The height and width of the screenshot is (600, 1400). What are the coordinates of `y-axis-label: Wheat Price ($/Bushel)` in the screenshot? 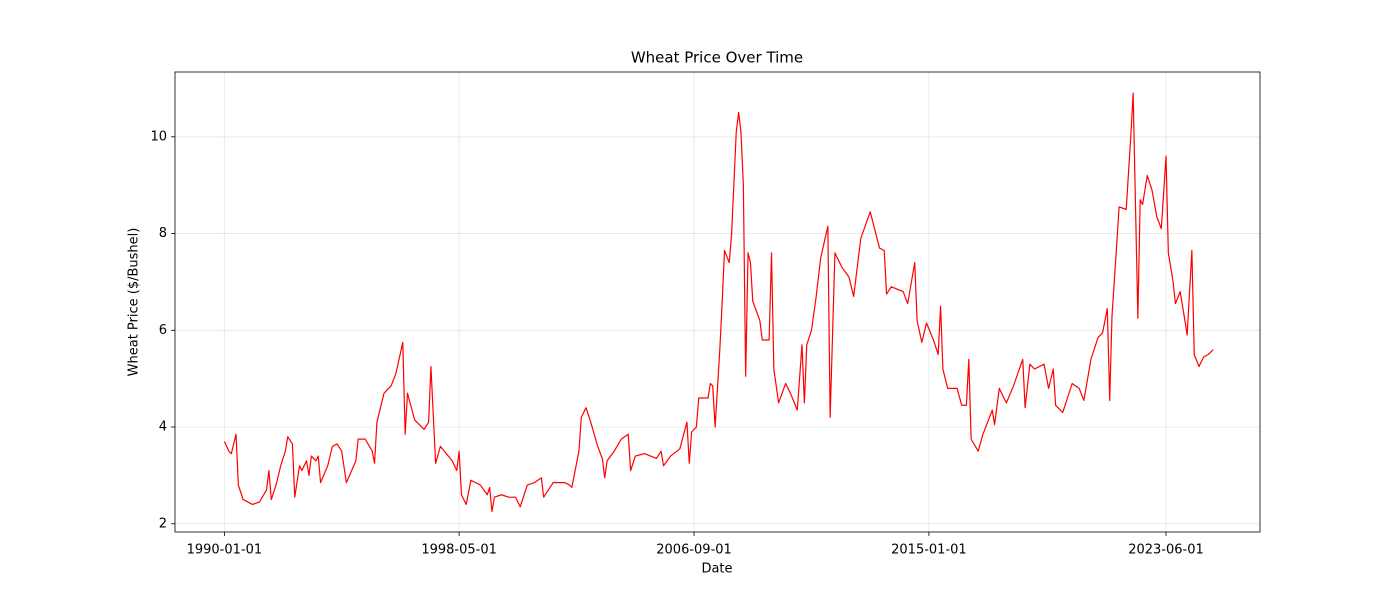 It's located at (134, 302).